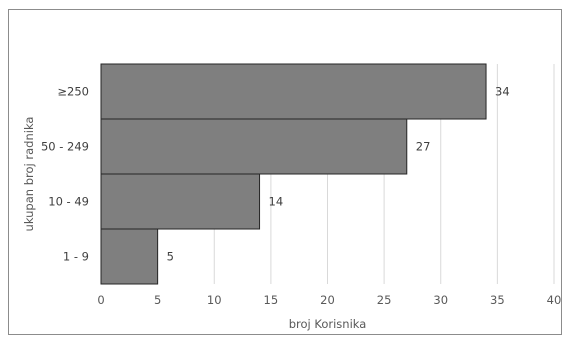  Describe the element at coordinates (384, 300) in the screenshot. I see `x-tick-label: 25` at that location.